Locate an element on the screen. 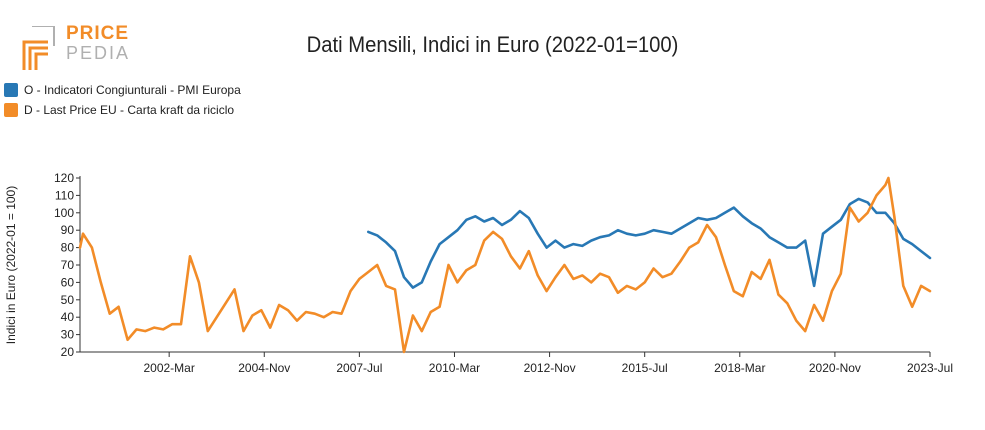  x-tick-label: 2020-Nov is located at coordinates (835, 368).